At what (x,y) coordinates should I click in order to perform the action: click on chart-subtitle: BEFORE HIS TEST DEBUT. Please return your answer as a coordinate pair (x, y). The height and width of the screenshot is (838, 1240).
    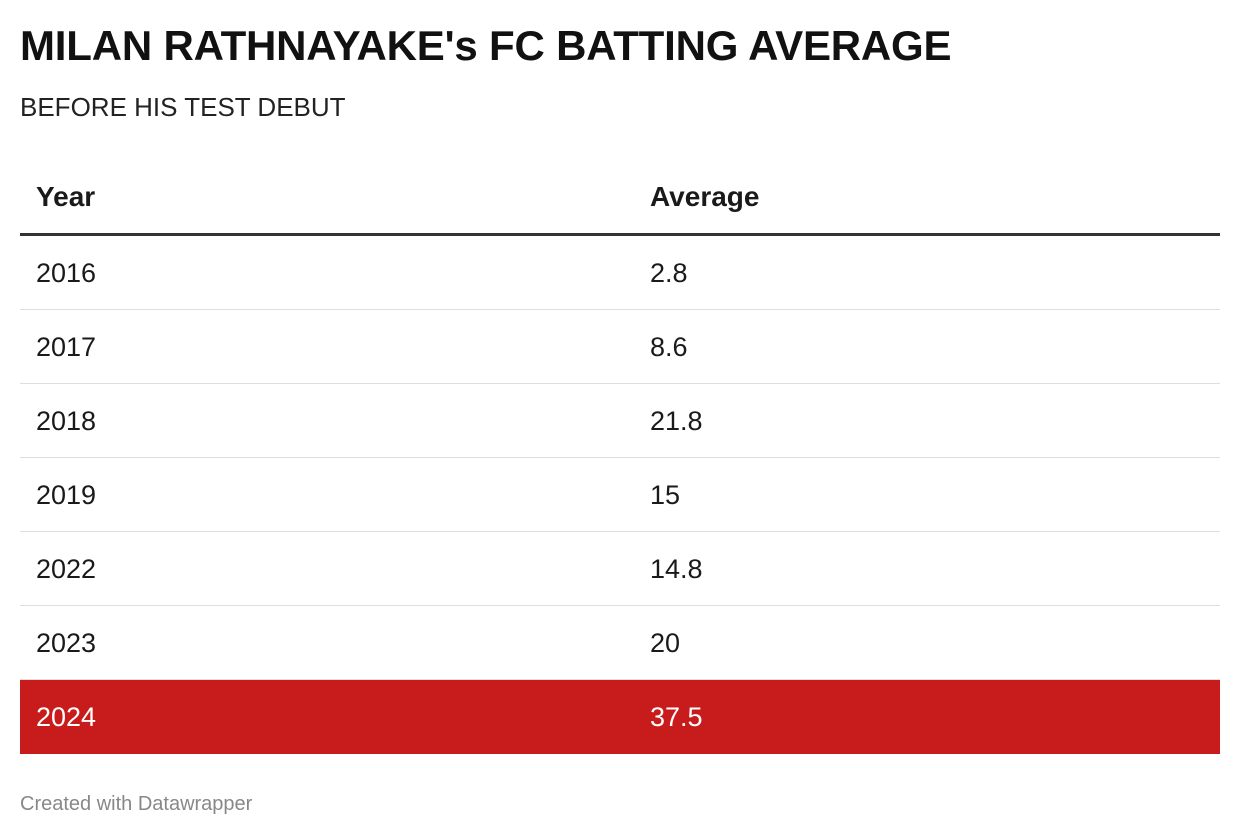
    Looking at the image, I should click on (183, 107).